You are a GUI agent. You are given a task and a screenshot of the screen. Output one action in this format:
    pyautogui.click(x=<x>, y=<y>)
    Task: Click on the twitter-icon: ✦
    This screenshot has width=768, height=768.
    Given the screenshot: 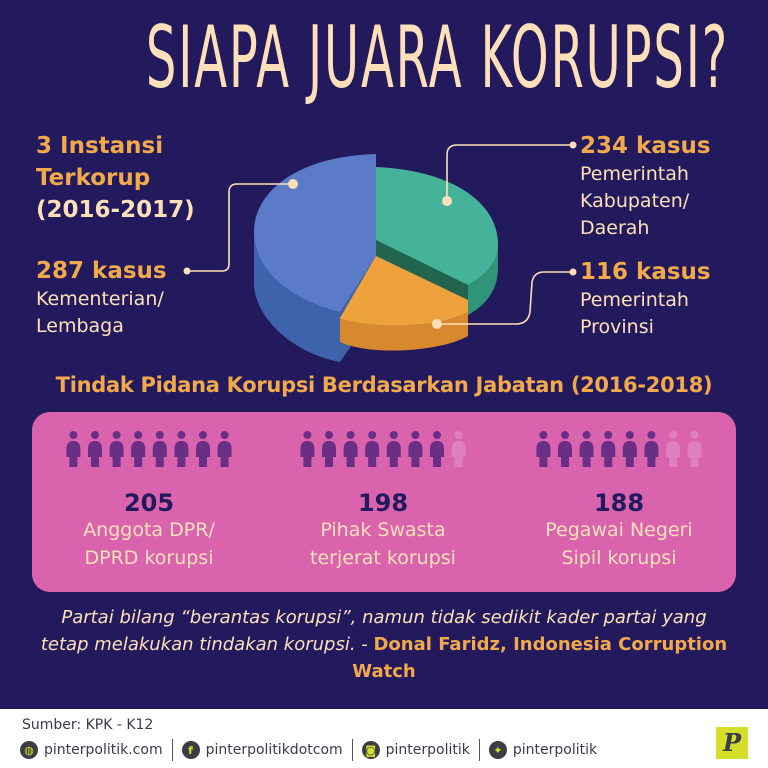 What is the action you would take?
    pyautogui.click(x=497, y=750)
    